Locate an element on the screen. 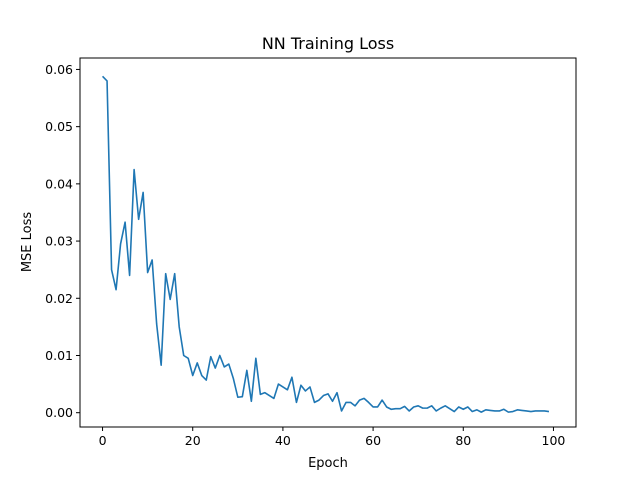 This screenshot has height=480, width=640. x-tick-label: 60 is located at coordinates (373, 440).